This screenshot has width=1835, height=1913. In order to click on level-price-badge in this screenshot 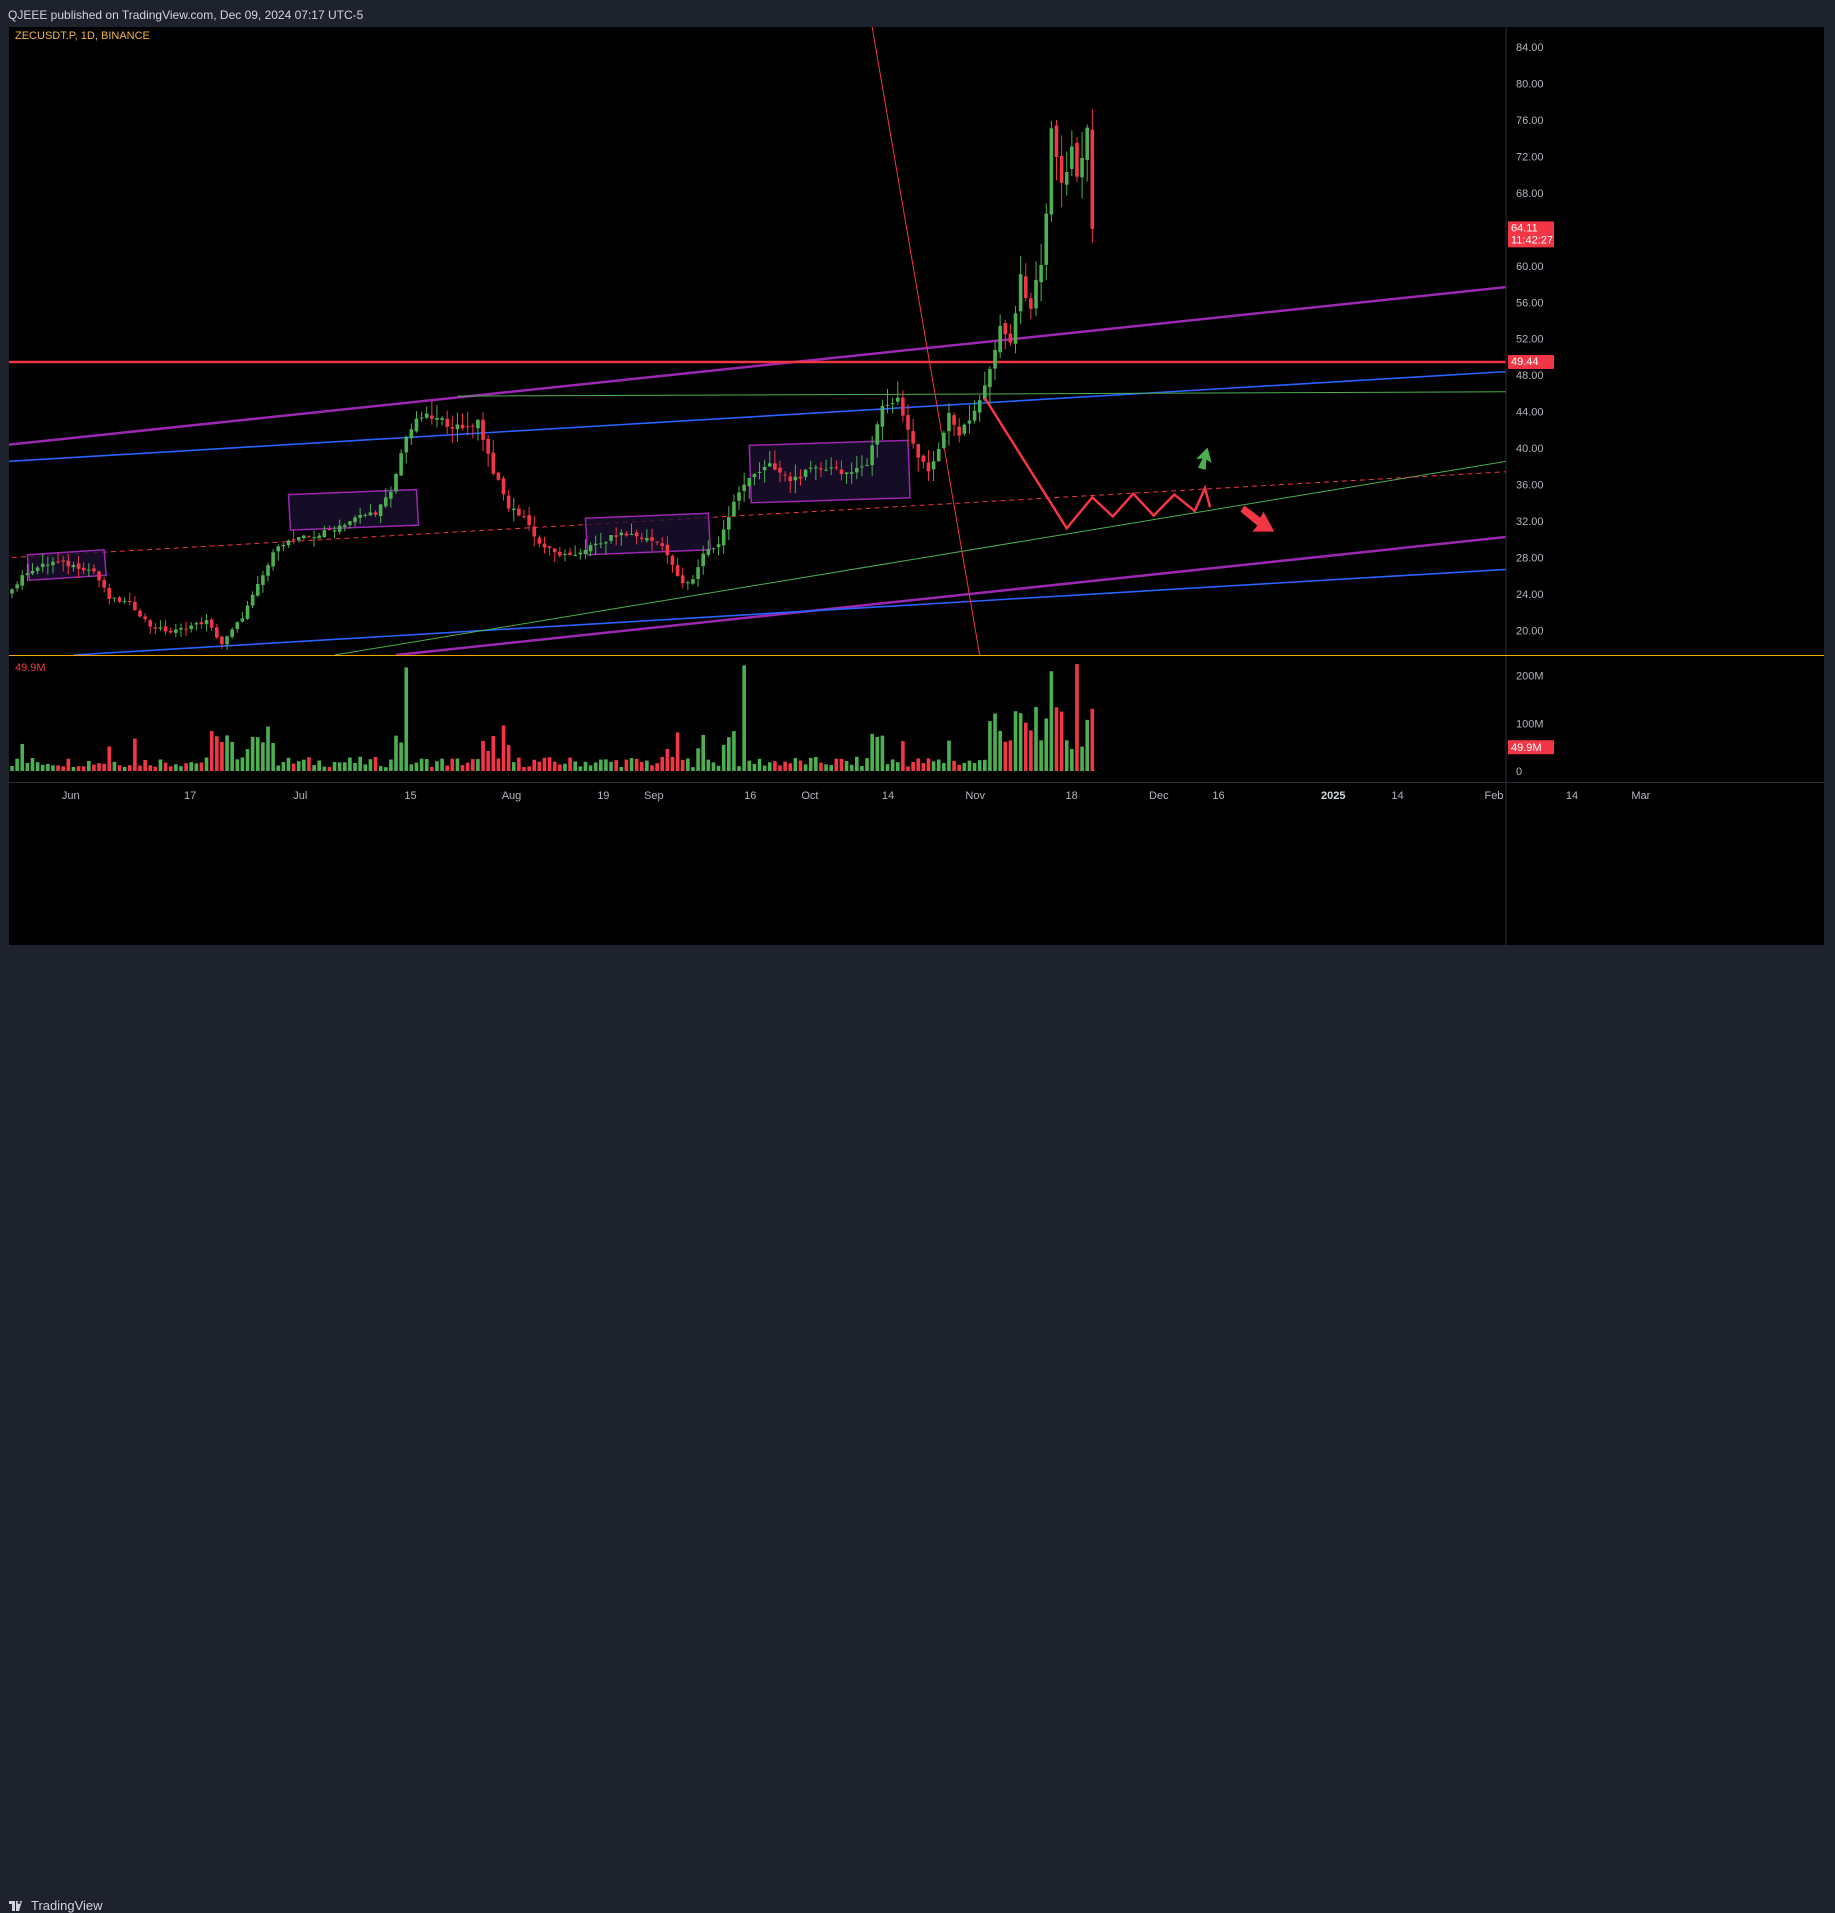, I will do `click(1531, 362)`.